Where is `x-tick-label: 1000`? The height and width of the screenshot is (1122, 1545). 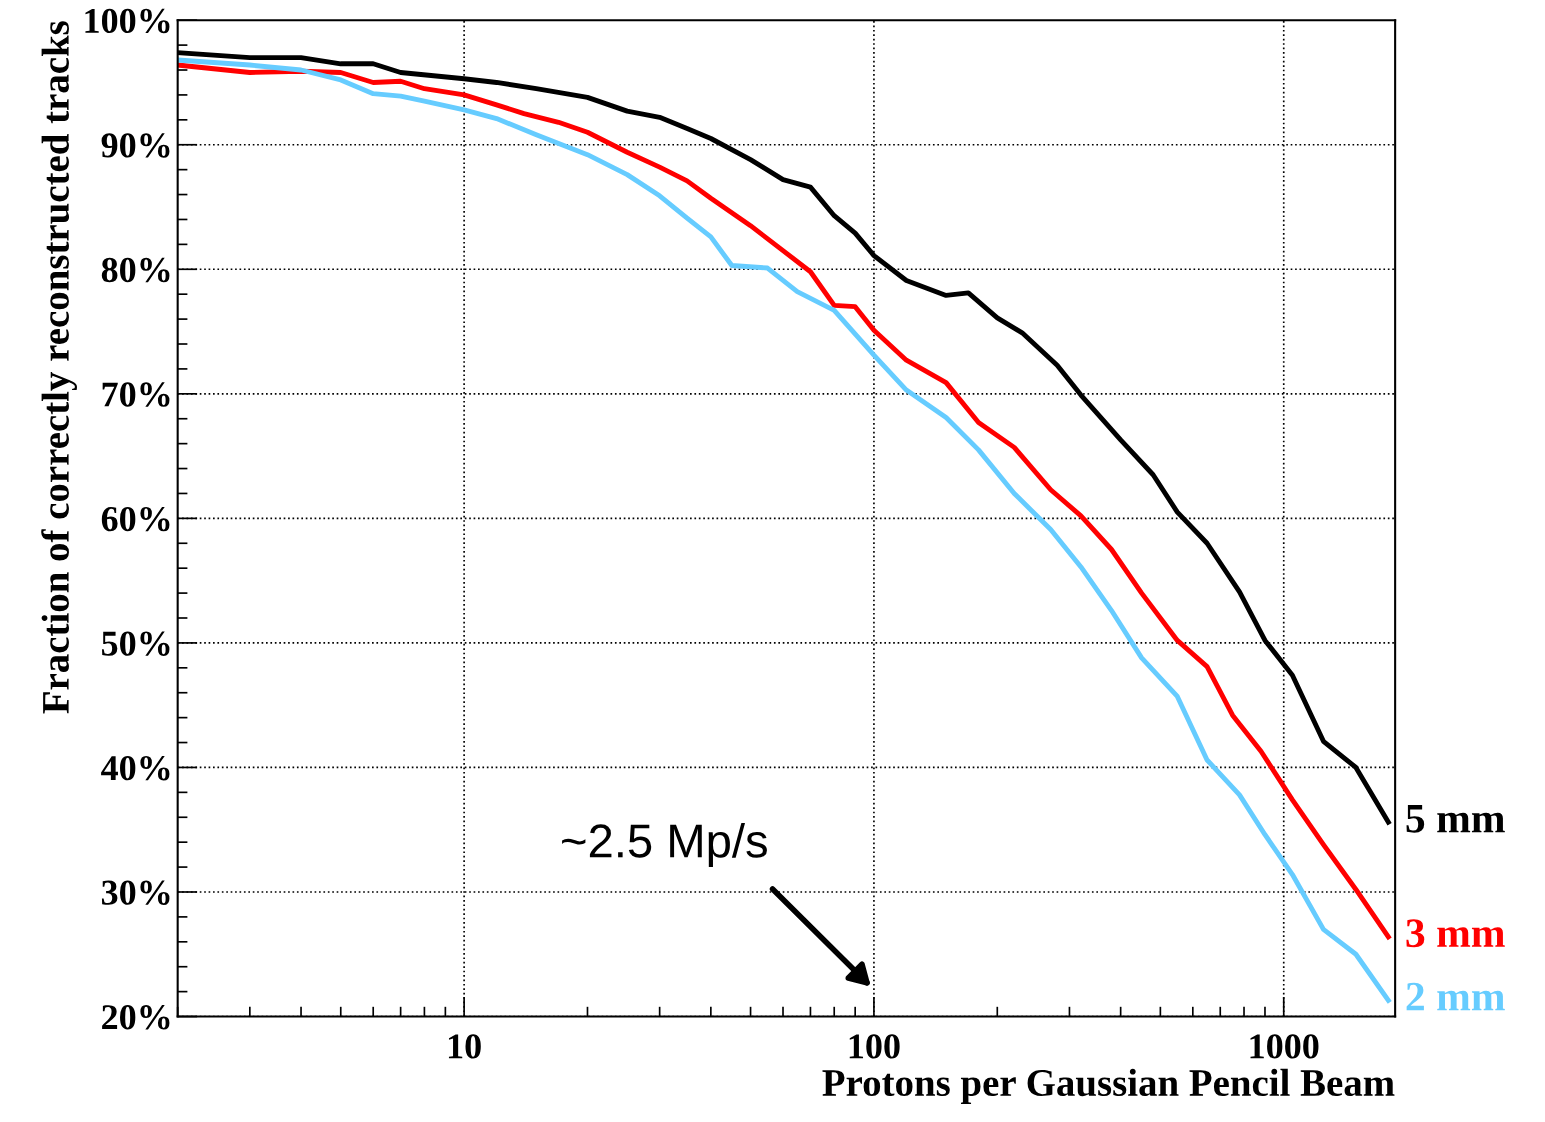
x-tick-label: 1000 is located at coordinates (1284, 1046).